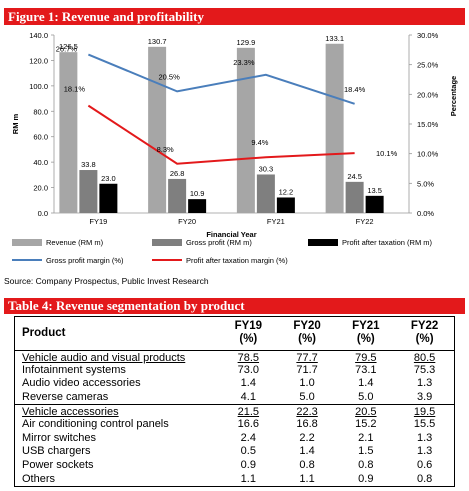  I want to click on row-value: 73.0, so click(248, 369).